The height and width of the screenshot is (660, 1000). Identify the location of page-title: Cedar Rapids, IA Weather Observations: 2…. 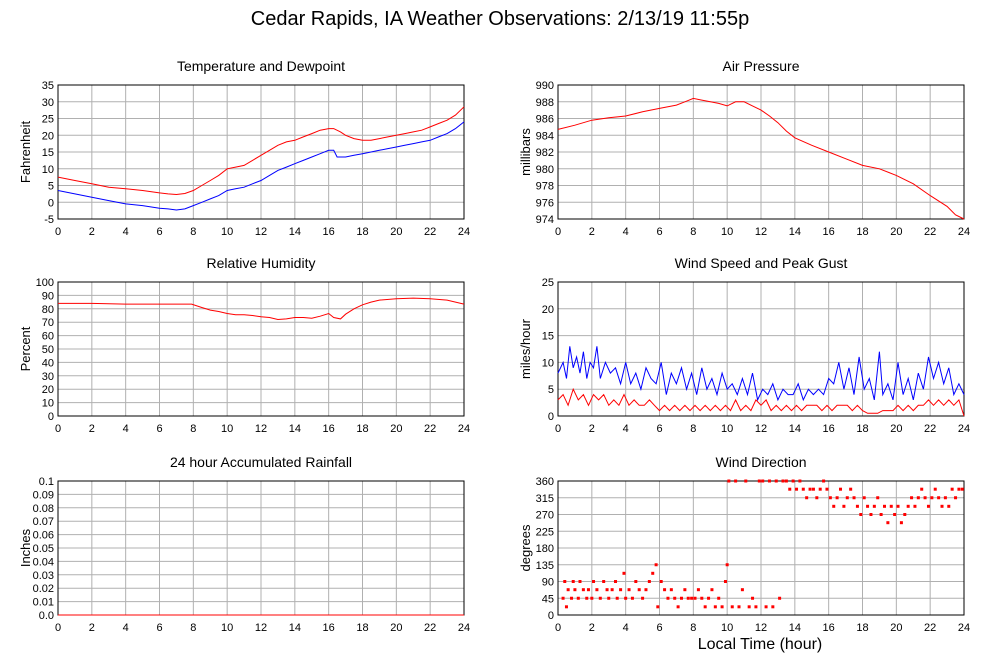
(500, 19).